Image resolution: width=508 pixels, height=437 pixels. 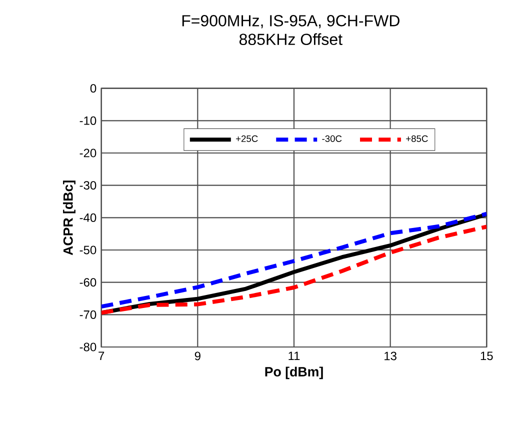 What do you see at coordinates (247, 138) in the screenshot?
I see `legend-label: +25C` at bounding box center [247, 138].